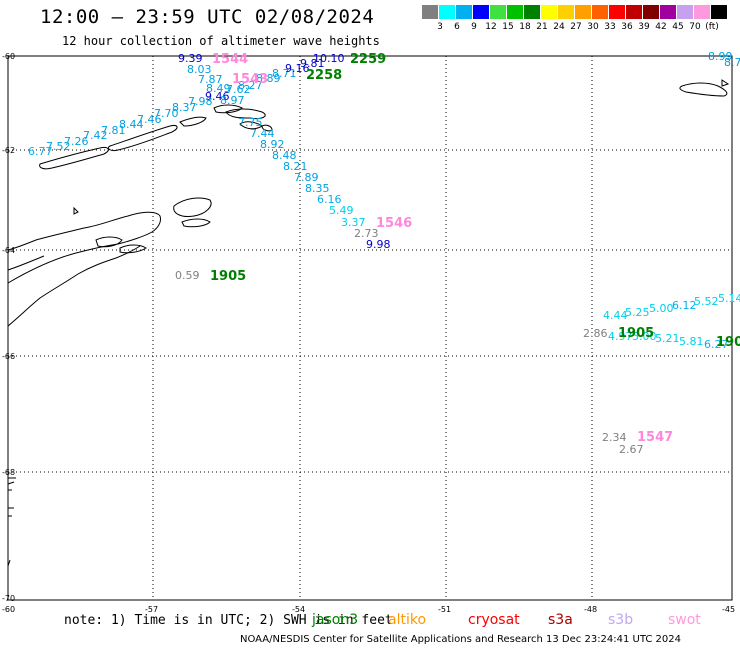 The height and width of the screenshot is (650, 740). What do you see at coordinates (184, 107) in the screenshot?
I see `wave-height-value: 8.37` at bounding box center [184, 107].